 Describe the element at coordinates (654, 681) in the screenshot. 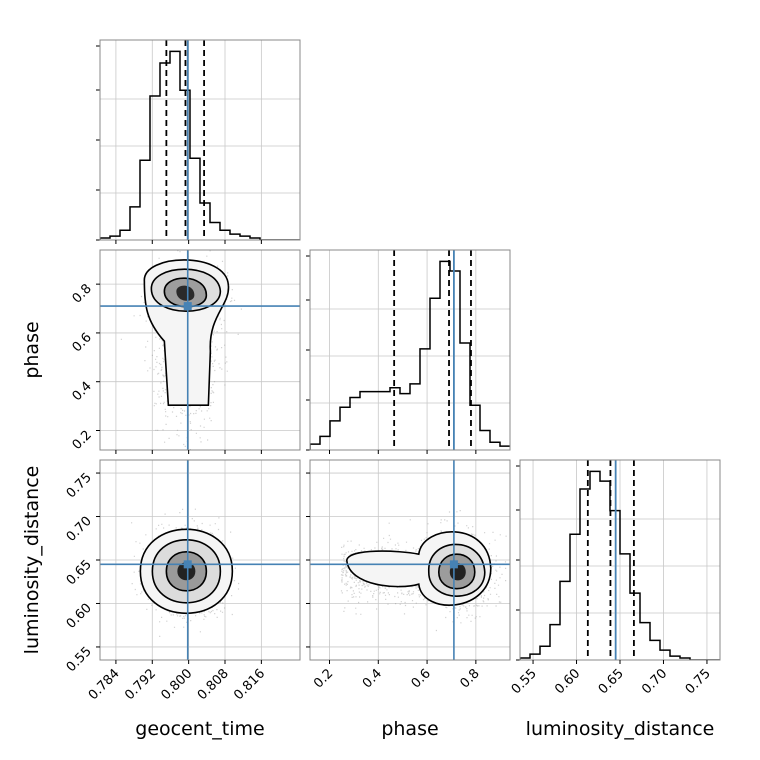

I see `x-tick-label: 0.70` at that location.